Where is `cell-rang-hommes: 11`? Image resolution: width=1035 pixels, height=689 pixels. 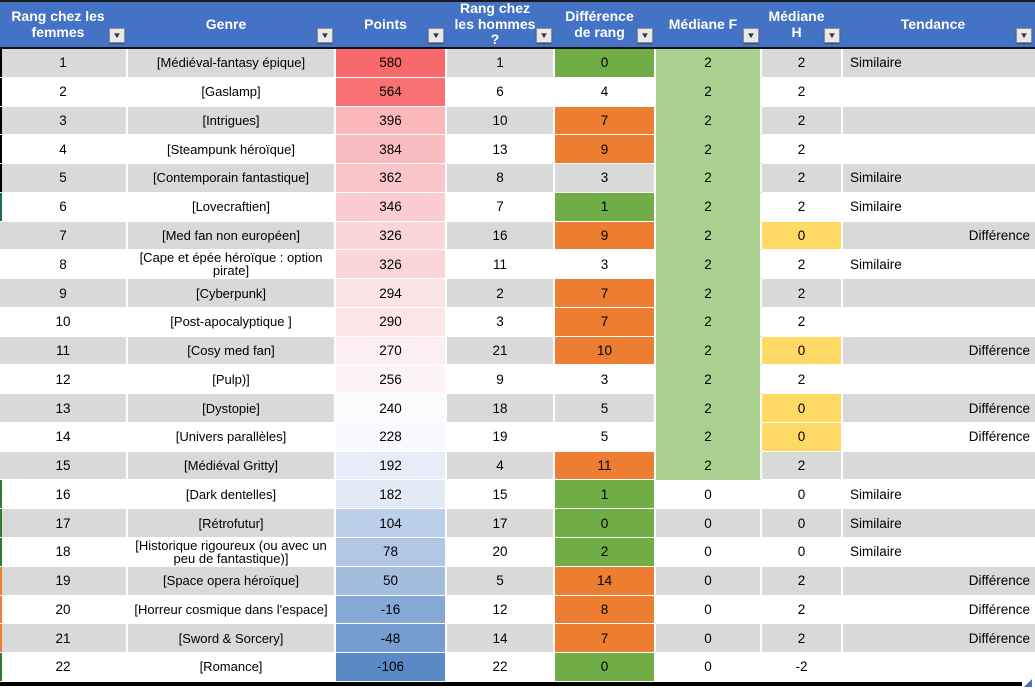
cell-rang-hommes: 11 is located at coordinates (501, 265).